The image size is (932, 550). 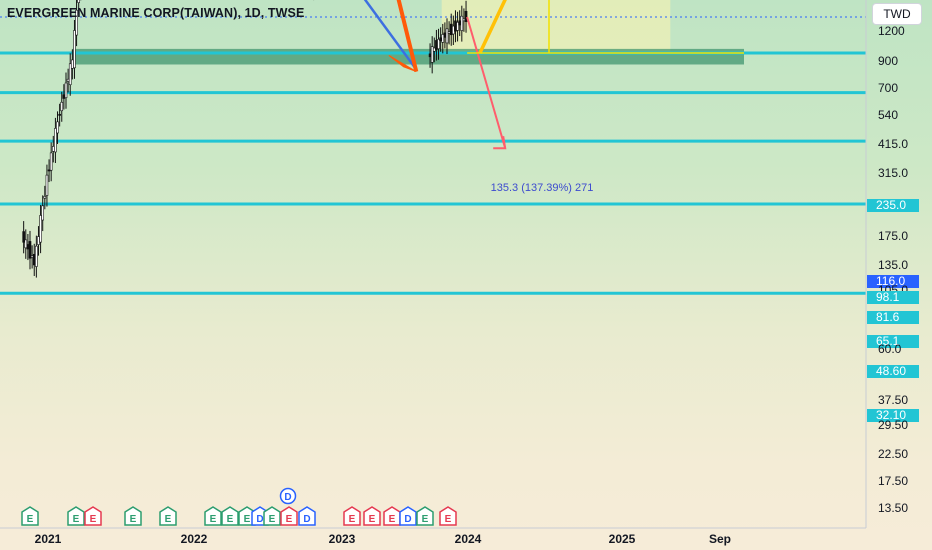 I want to click on price-tick-label: 37.50, so click(x=893, y=400).